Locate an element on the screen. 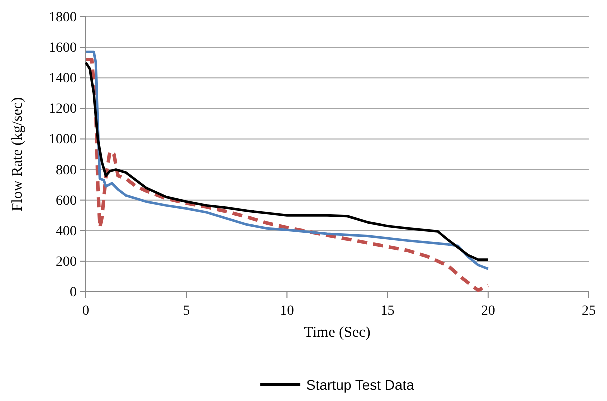  y-tick-label: 1000 is located at coordinates (63, 140).